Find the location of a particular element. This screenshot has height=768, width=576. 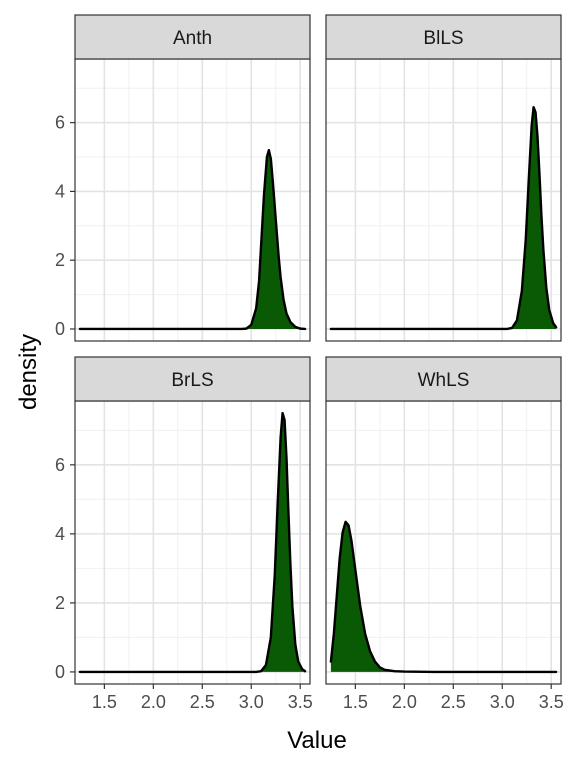

density-line-whls is located at coordinates (443, 597).